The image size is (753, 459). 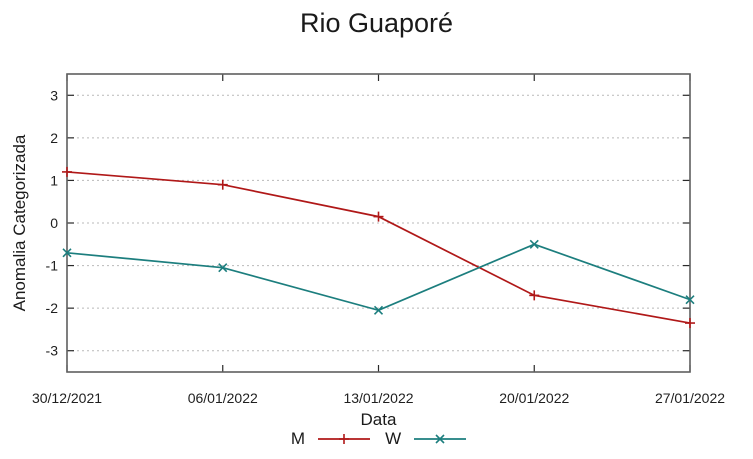 I want to click on legend-label: W, so click(x=393, y=438).